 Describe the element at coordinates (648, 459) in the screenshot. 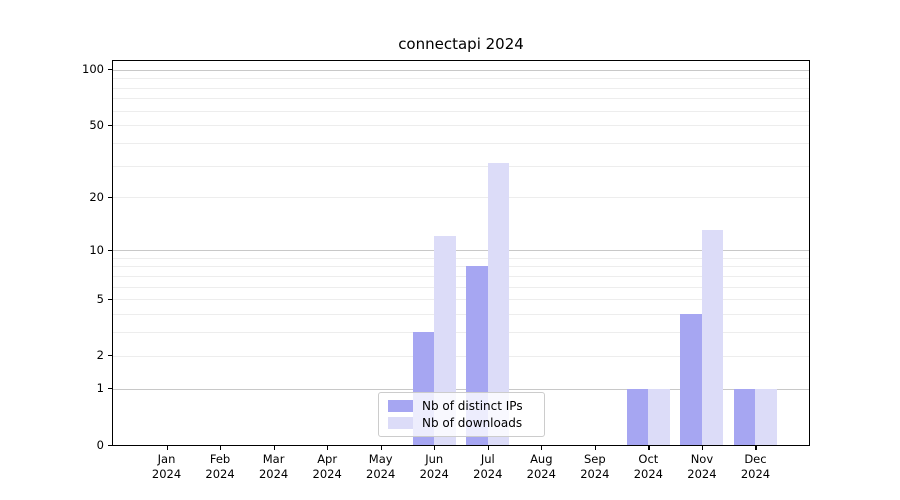

I see `x-tick-month: Oct` at that location.